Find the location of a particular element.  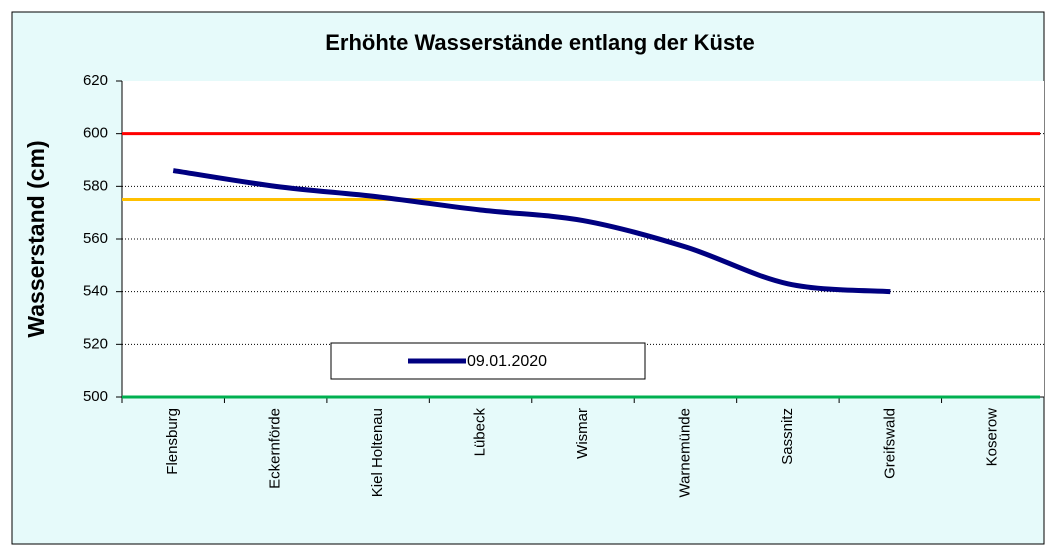

chart-title: Erhöhte Wasserstände entlang der Küste is located at coordinates (540, 42).